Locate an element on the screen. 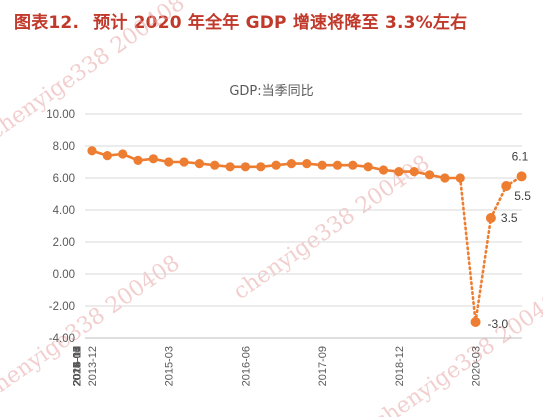 The height and width of the screenshot is (417, 543). data-labels: -3.0 3.5 5.5 6.1 is located at coordinates (510, 240).